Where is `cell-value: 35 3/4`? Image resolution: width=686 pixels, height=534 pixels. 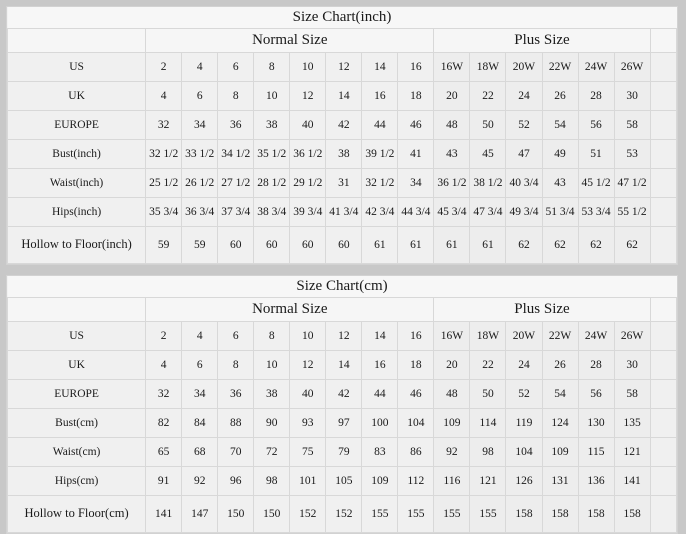
cell-value: 35 3/4 is located at coordinates (164, 212).